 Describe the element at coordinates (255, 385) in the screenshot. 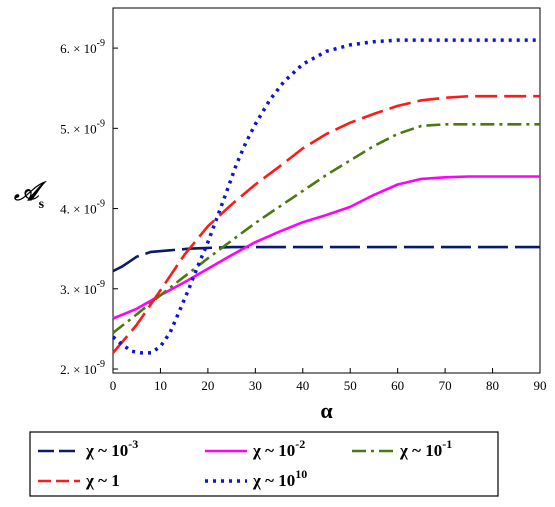

I see `x-tick-label-3: 30` at that location.